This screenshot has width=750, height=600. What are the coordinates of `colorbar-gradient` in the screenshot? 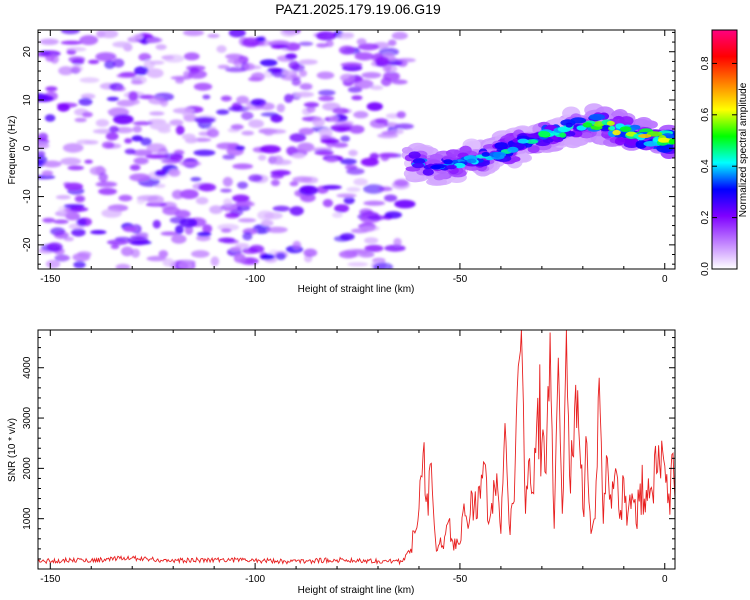 It's located at (724, 149).